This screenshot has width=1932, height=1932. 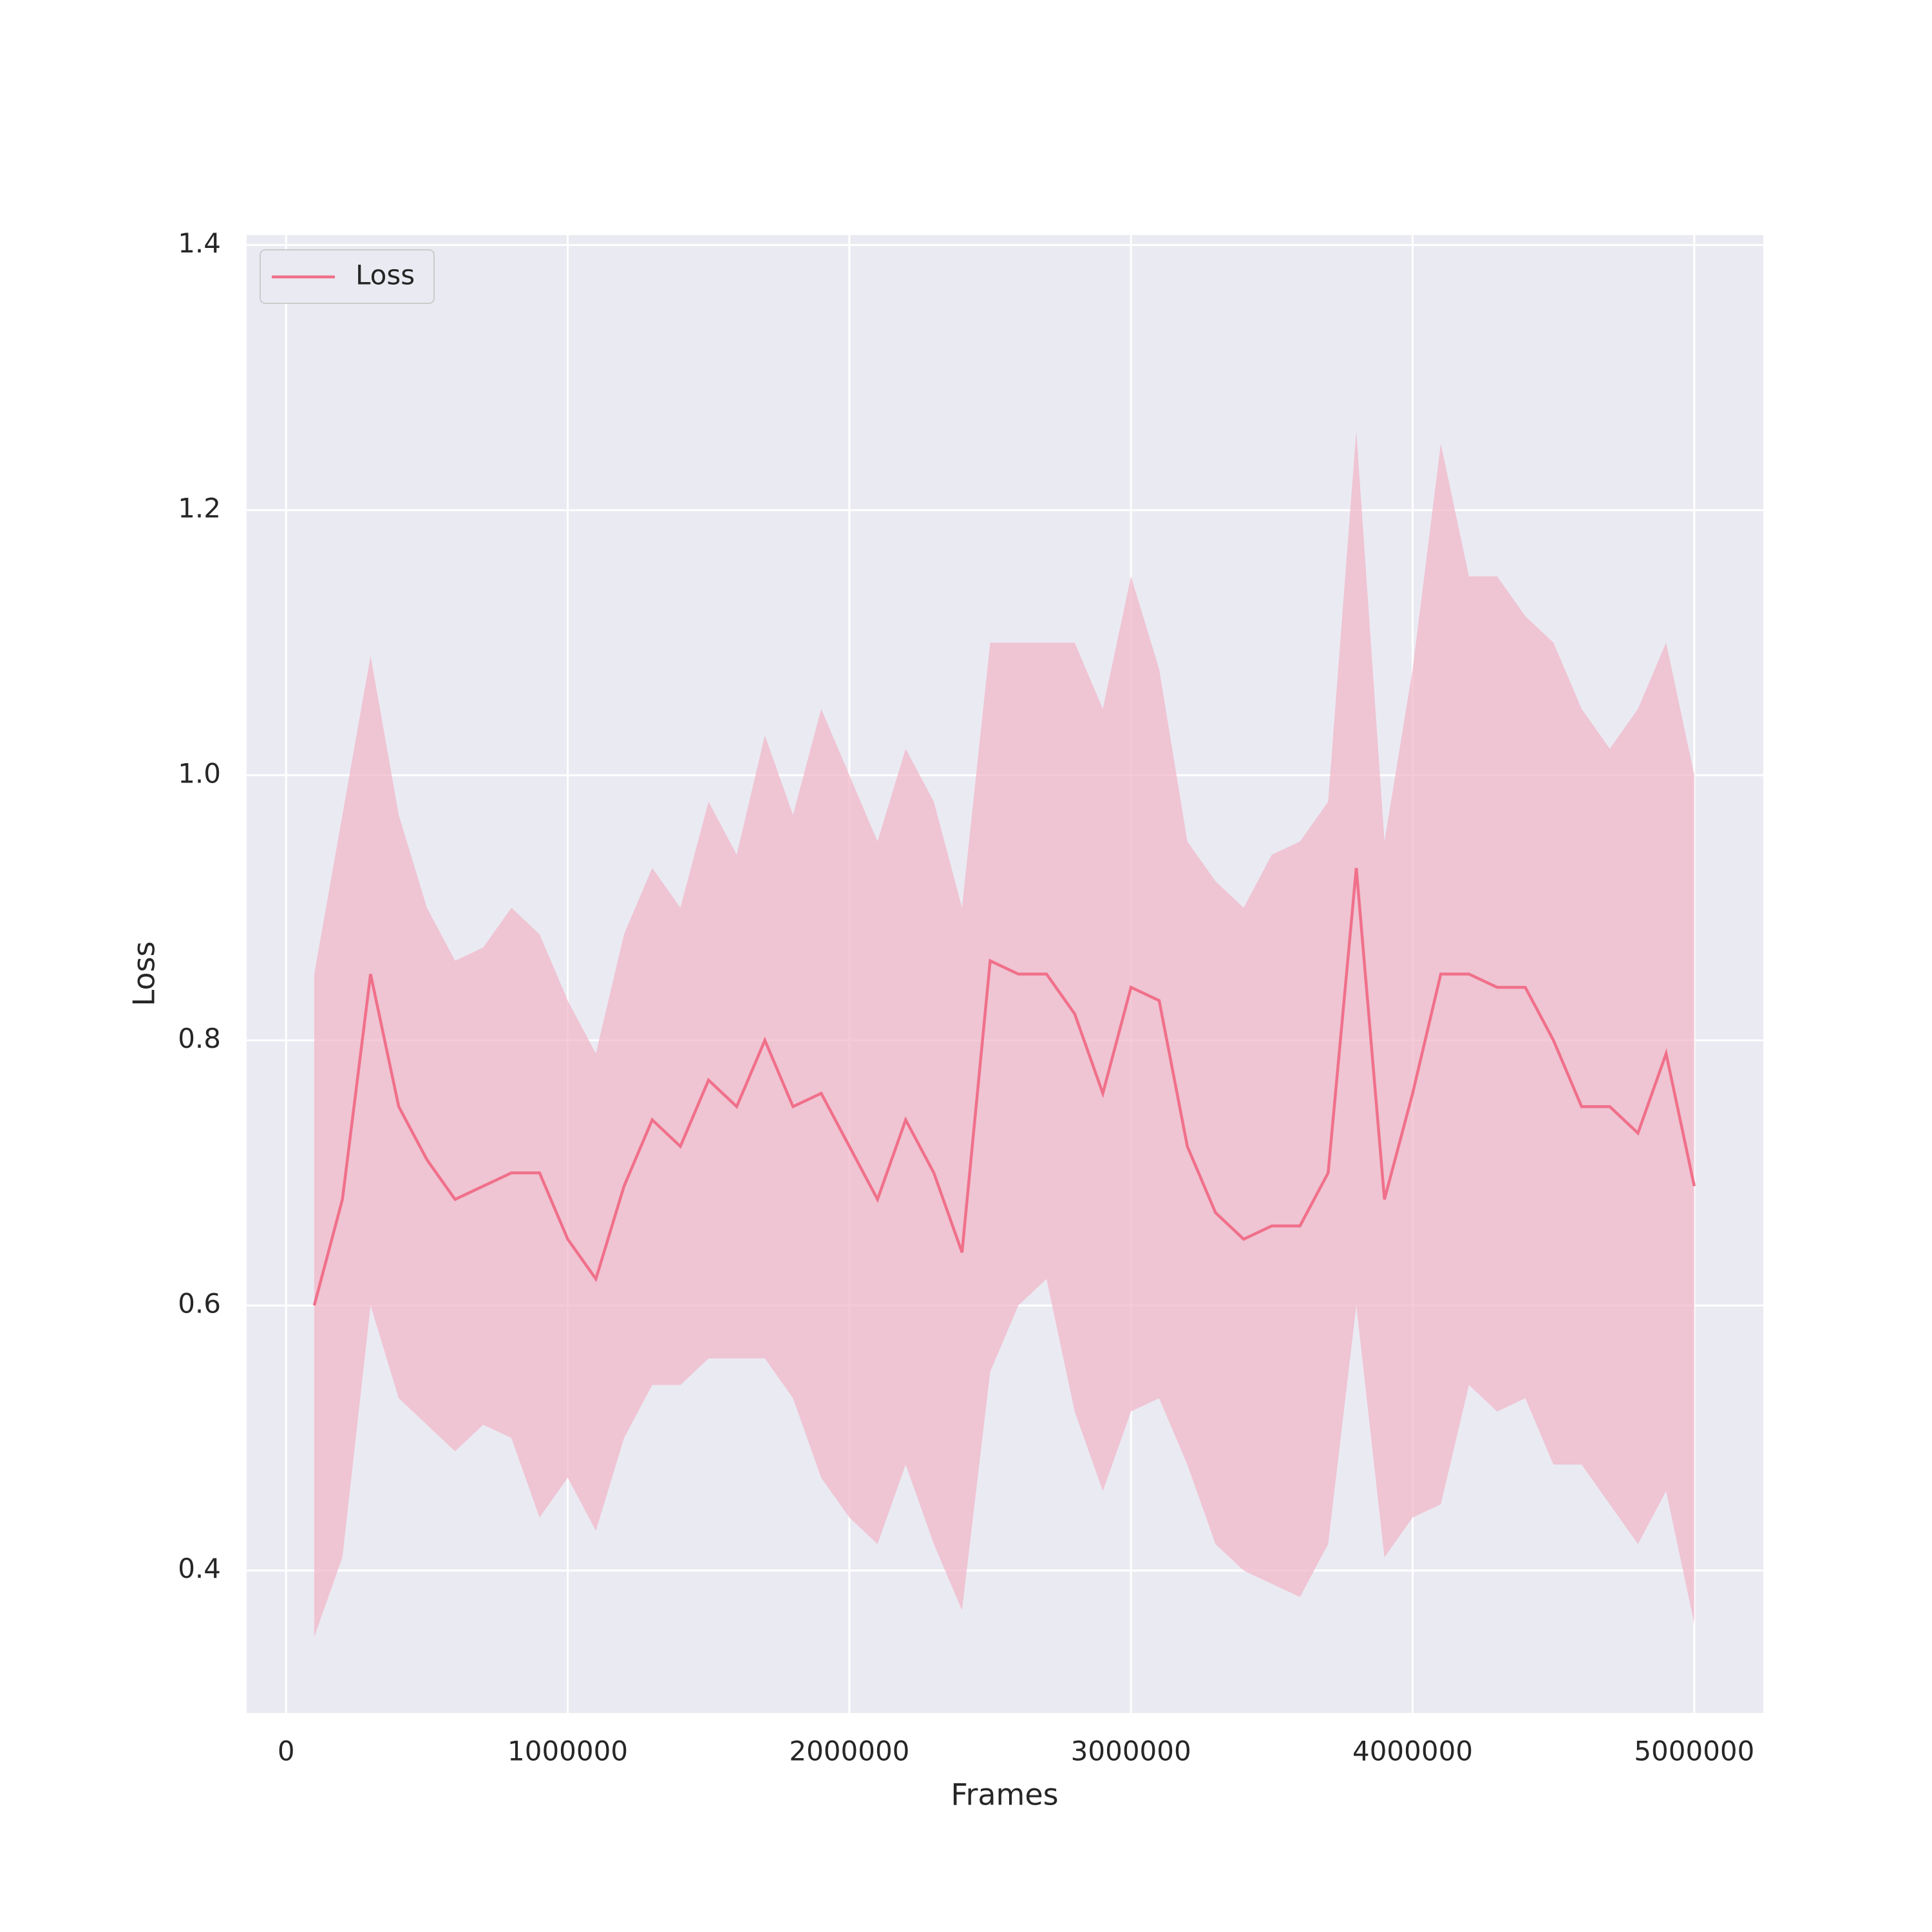 What do you see at coordinates (199, 773) in the screenshot?
I see `y-tick-label: 1.0` at bounding box center [199, 773].